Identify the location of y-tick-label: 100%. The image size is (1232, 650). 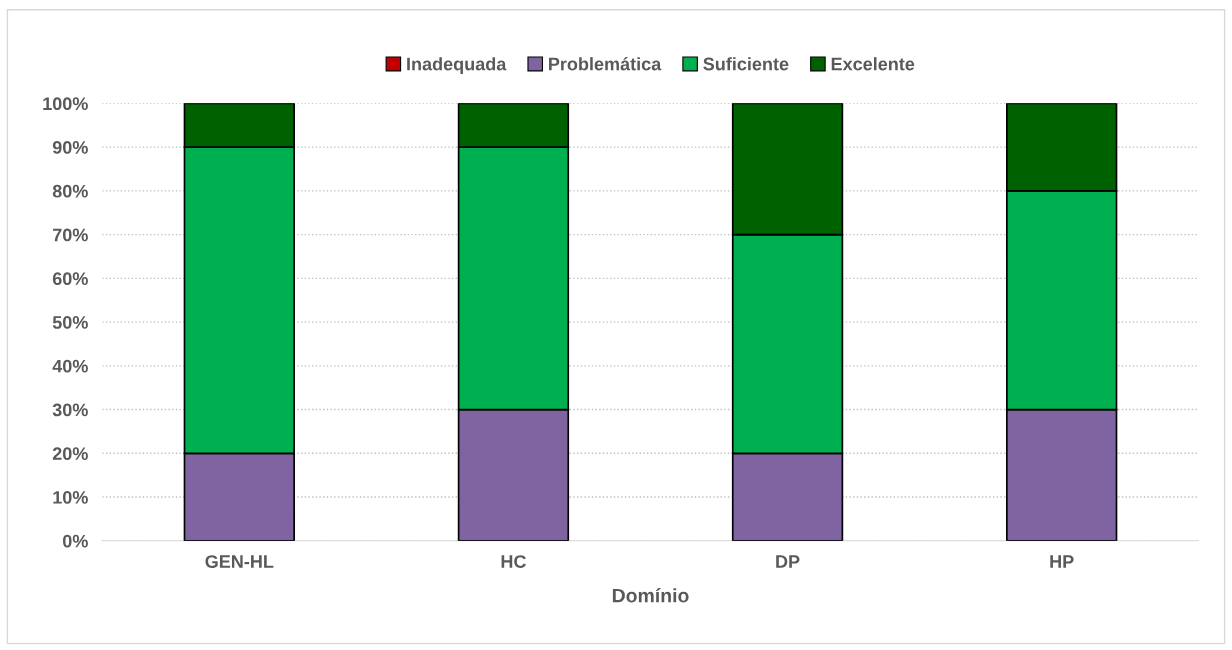
(65, 104).